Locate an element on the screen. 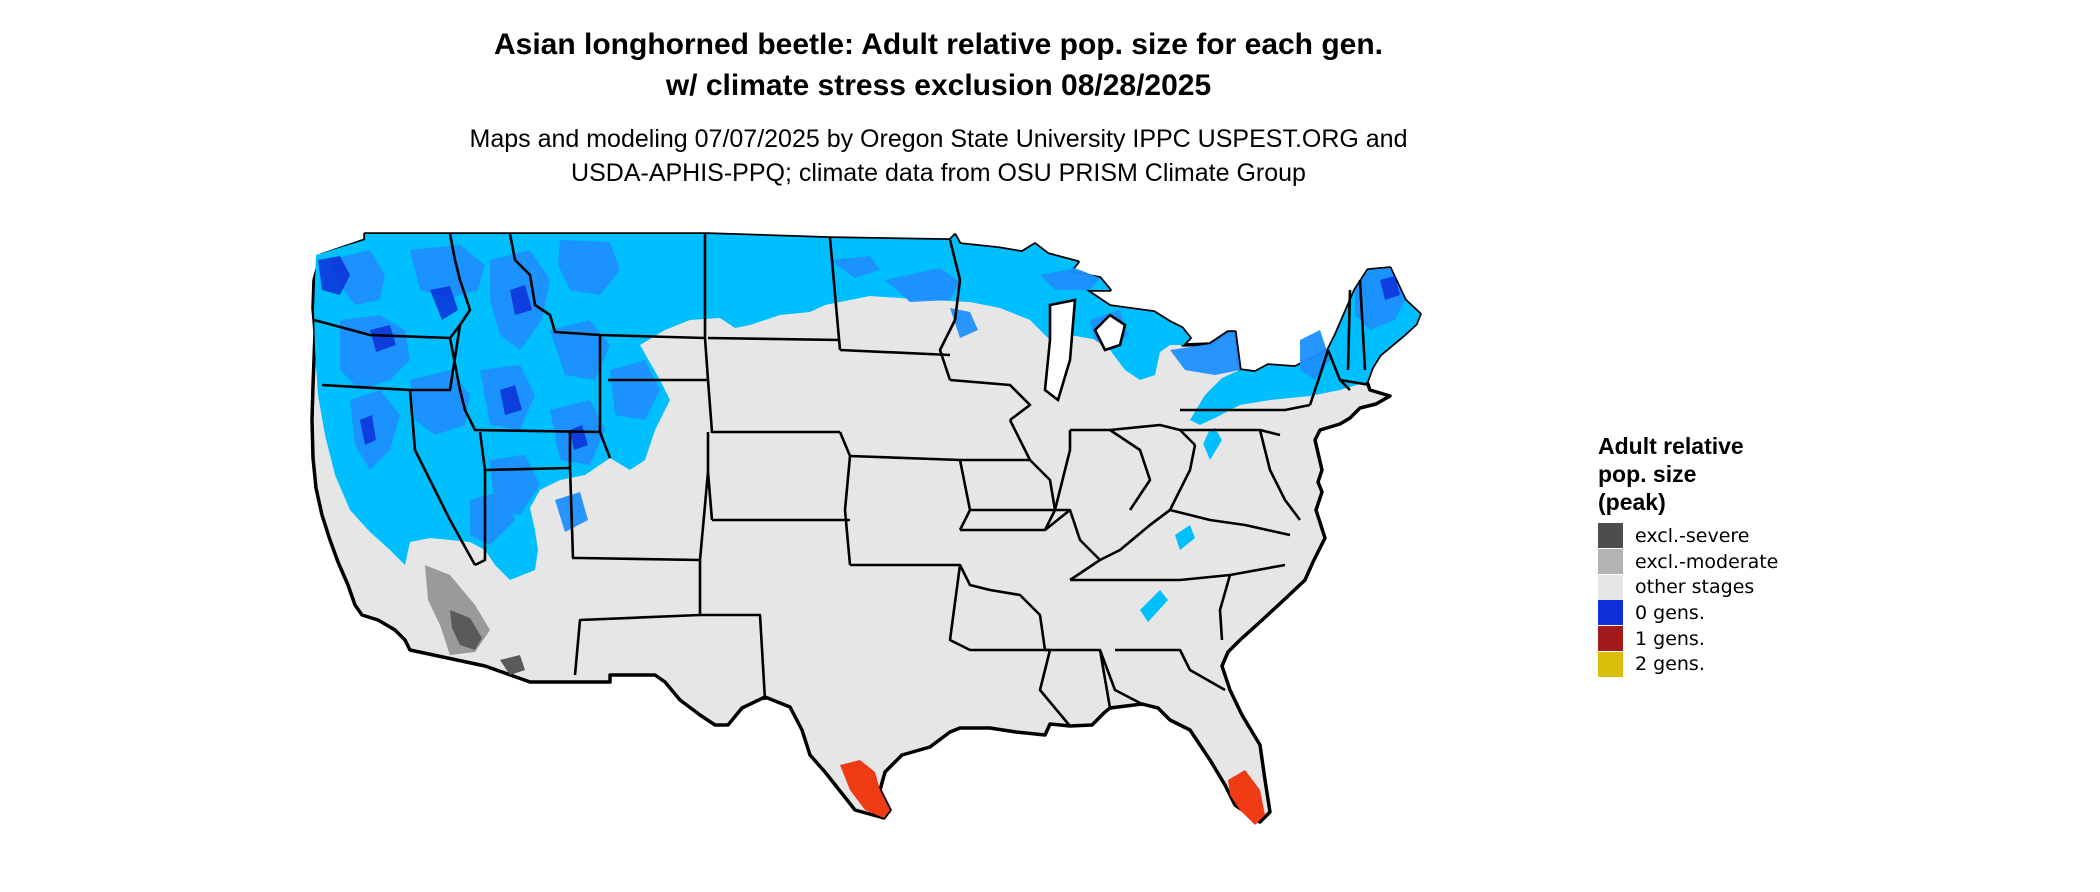  legend-label: excl.-moderate is located at coordinates (1707, 561).